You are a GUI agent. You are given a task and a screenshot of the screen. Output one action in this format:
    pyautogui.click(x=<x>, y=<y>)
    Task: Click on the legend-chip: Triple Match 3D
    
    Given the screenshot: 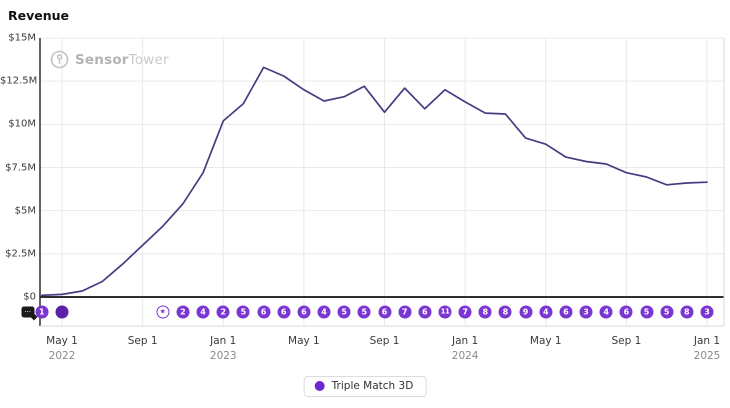 What is the action you would take?
    pyautogui.click(x=365, y=386)
    